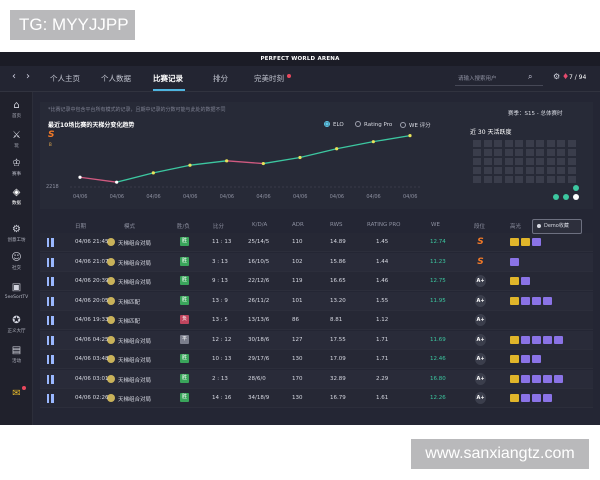 Image resolution: width=600 pixels, height=480 pixels. What do you see at coordinates (415, 125) in the screenshot?
I see `legend-we: WE 评分` at bounding box center [415, 125].